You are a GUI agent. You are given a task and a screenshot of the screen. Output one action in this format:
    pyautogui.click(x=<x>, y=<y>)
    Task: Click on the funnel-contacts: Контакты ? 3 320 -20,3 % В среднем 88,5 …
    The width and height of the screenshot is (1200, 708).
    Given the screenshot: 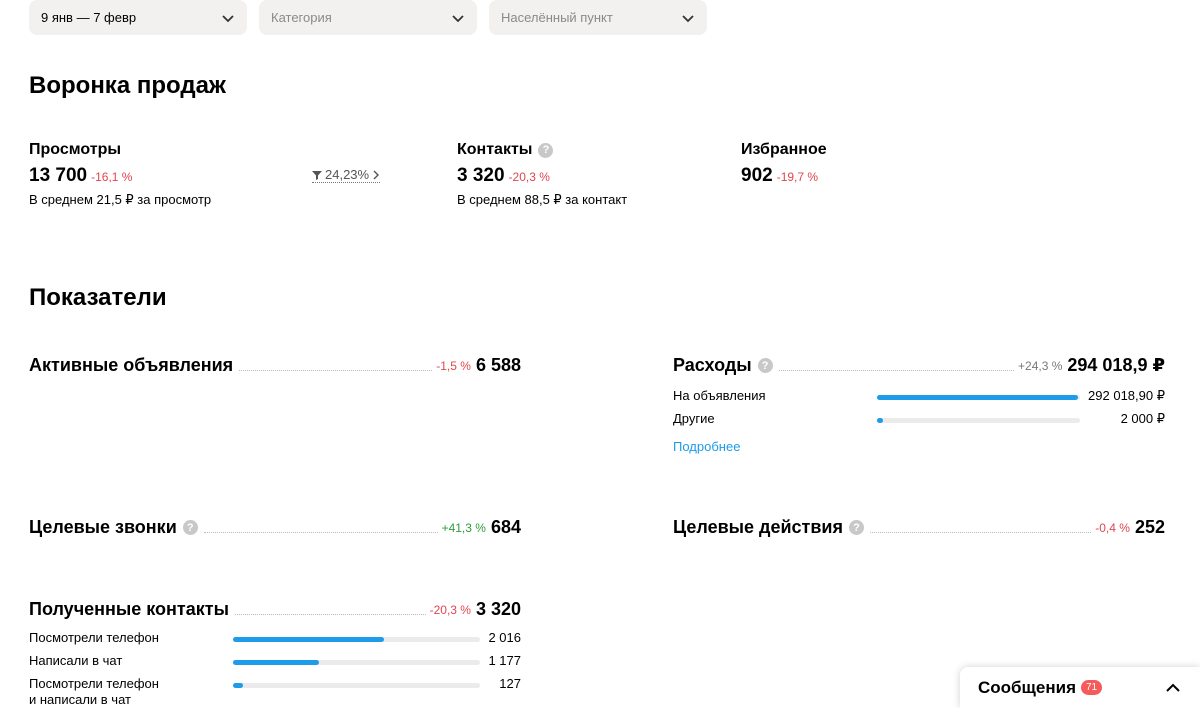 What is the action you would take?
    pyautogui.click(x=542, y=174)
    